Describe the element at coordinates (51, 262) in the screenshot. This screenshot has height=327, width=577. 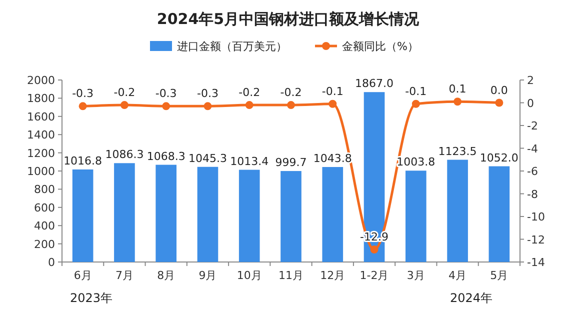
I see `y-tick-label: 0` at that location.